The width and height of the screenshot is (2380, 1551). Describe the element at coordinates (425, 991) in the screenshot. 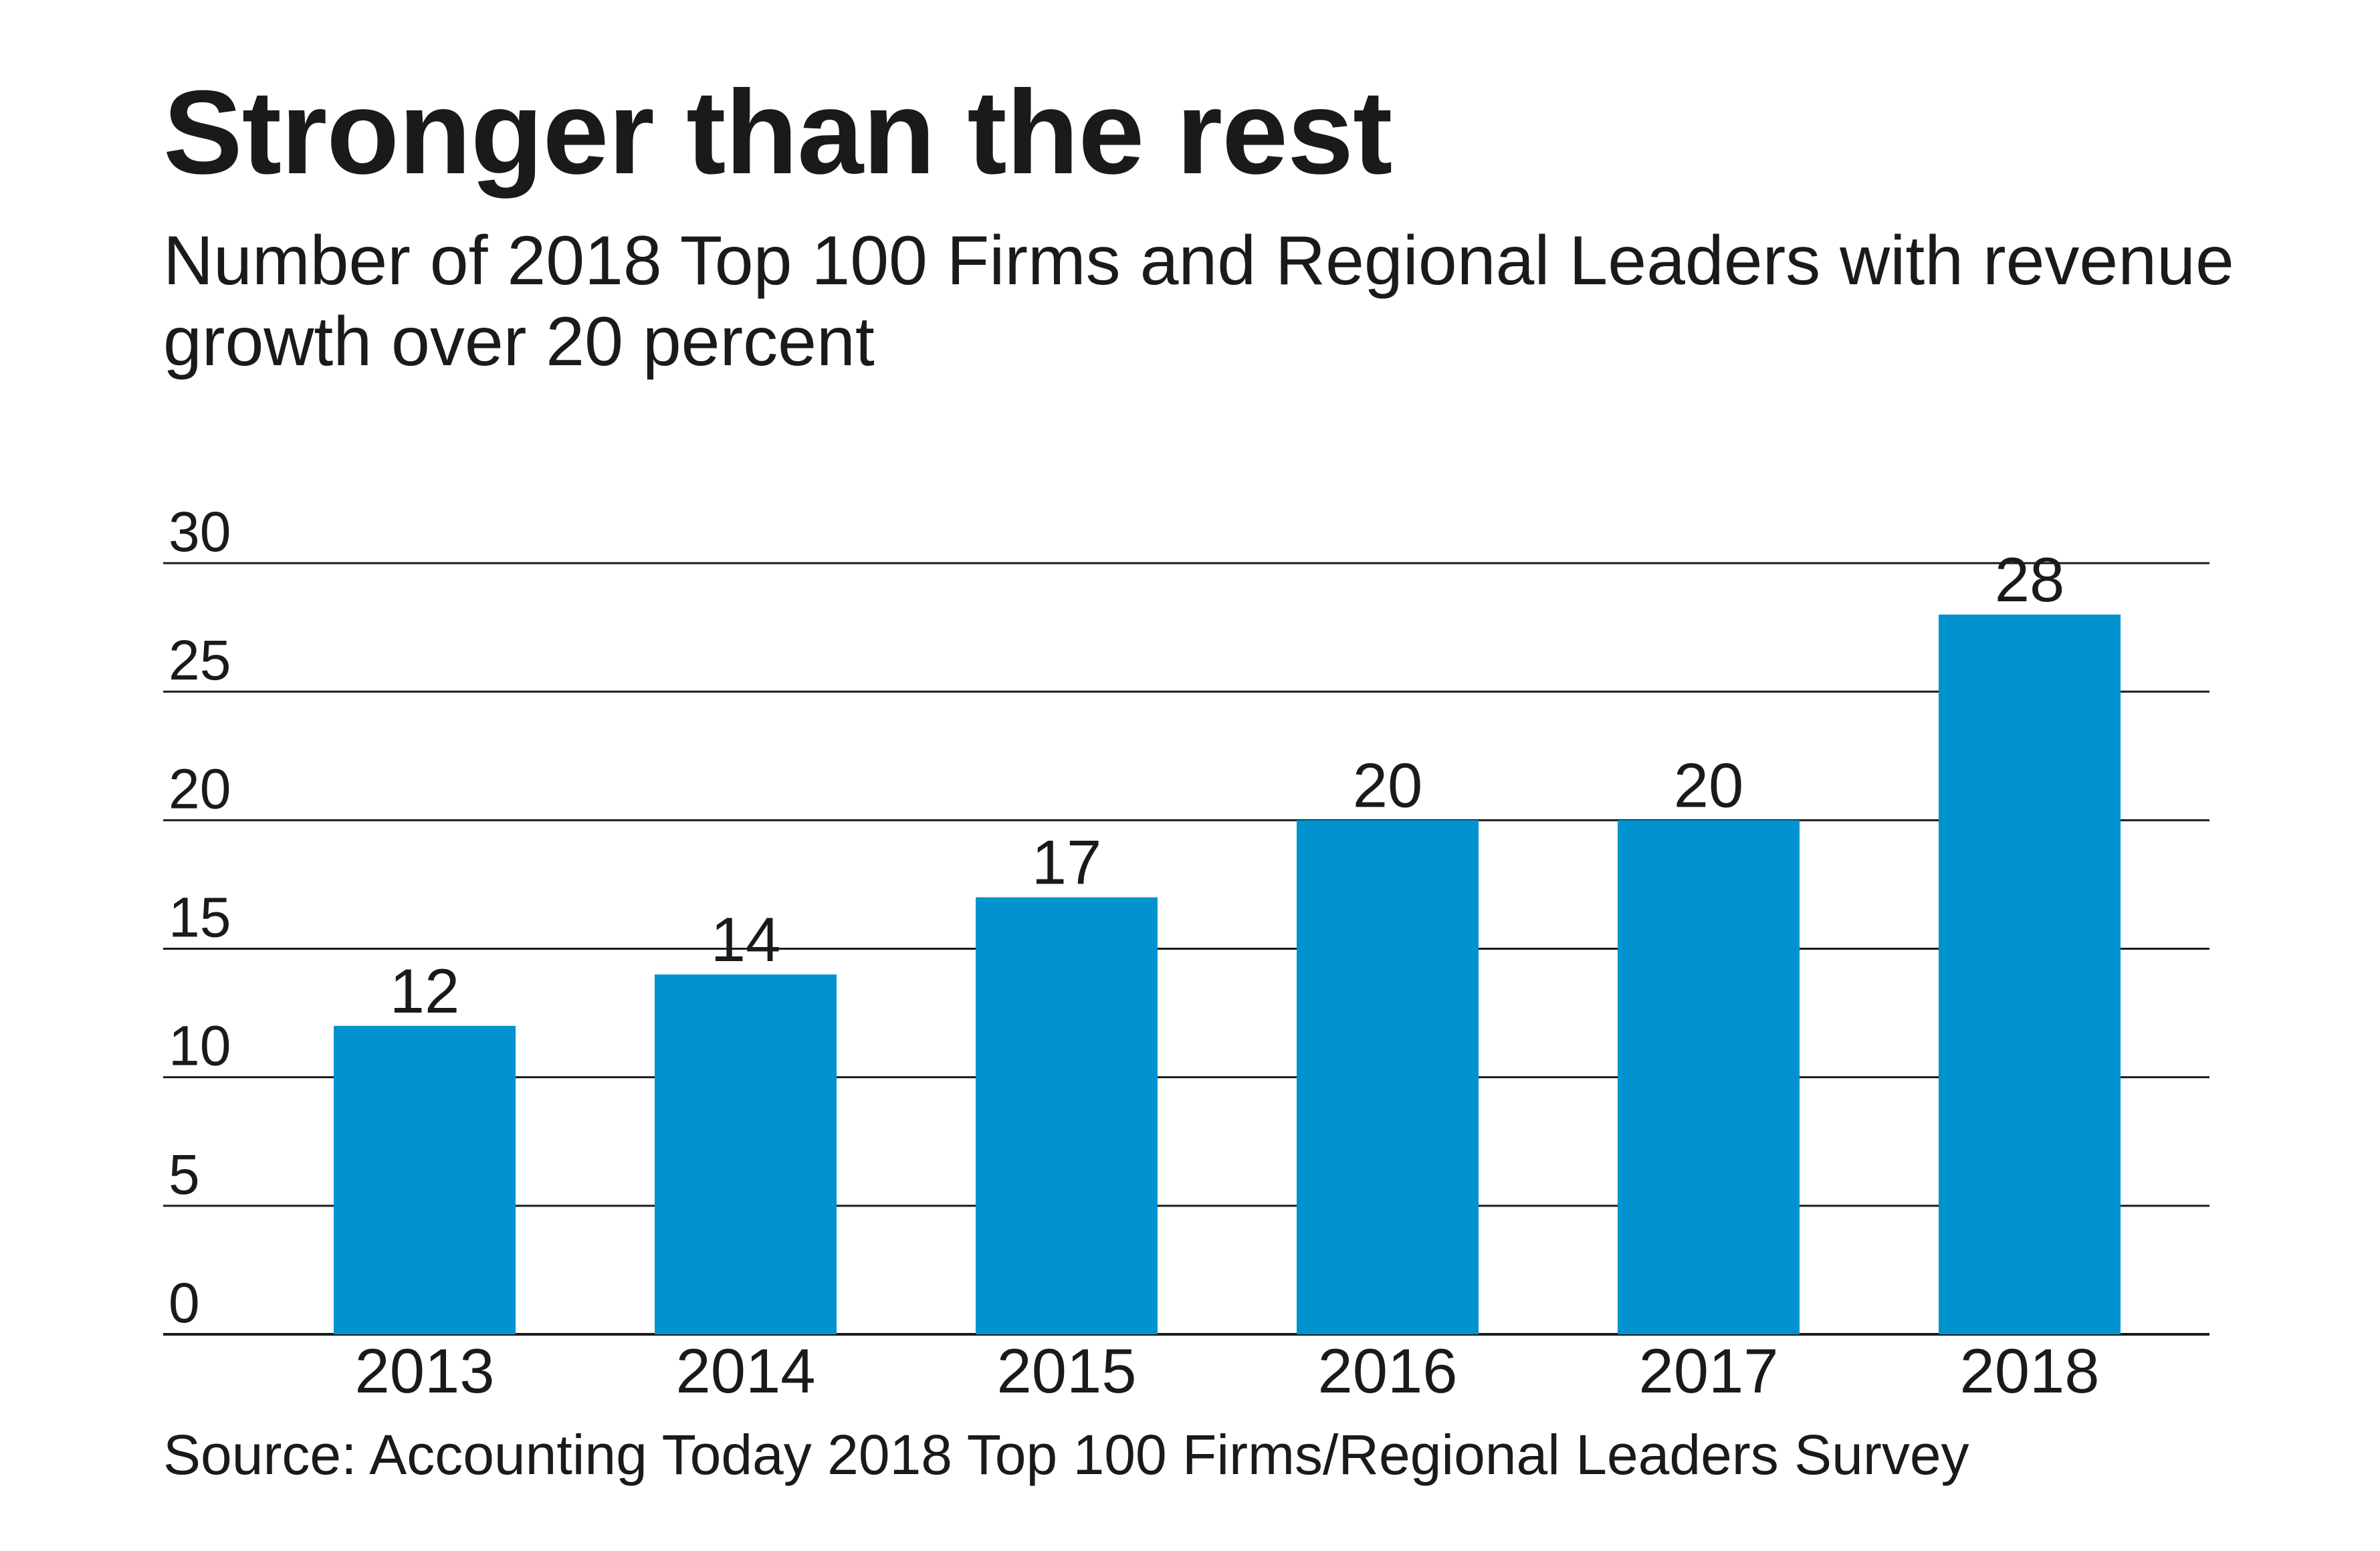

I see `data-label: 12` at that location.